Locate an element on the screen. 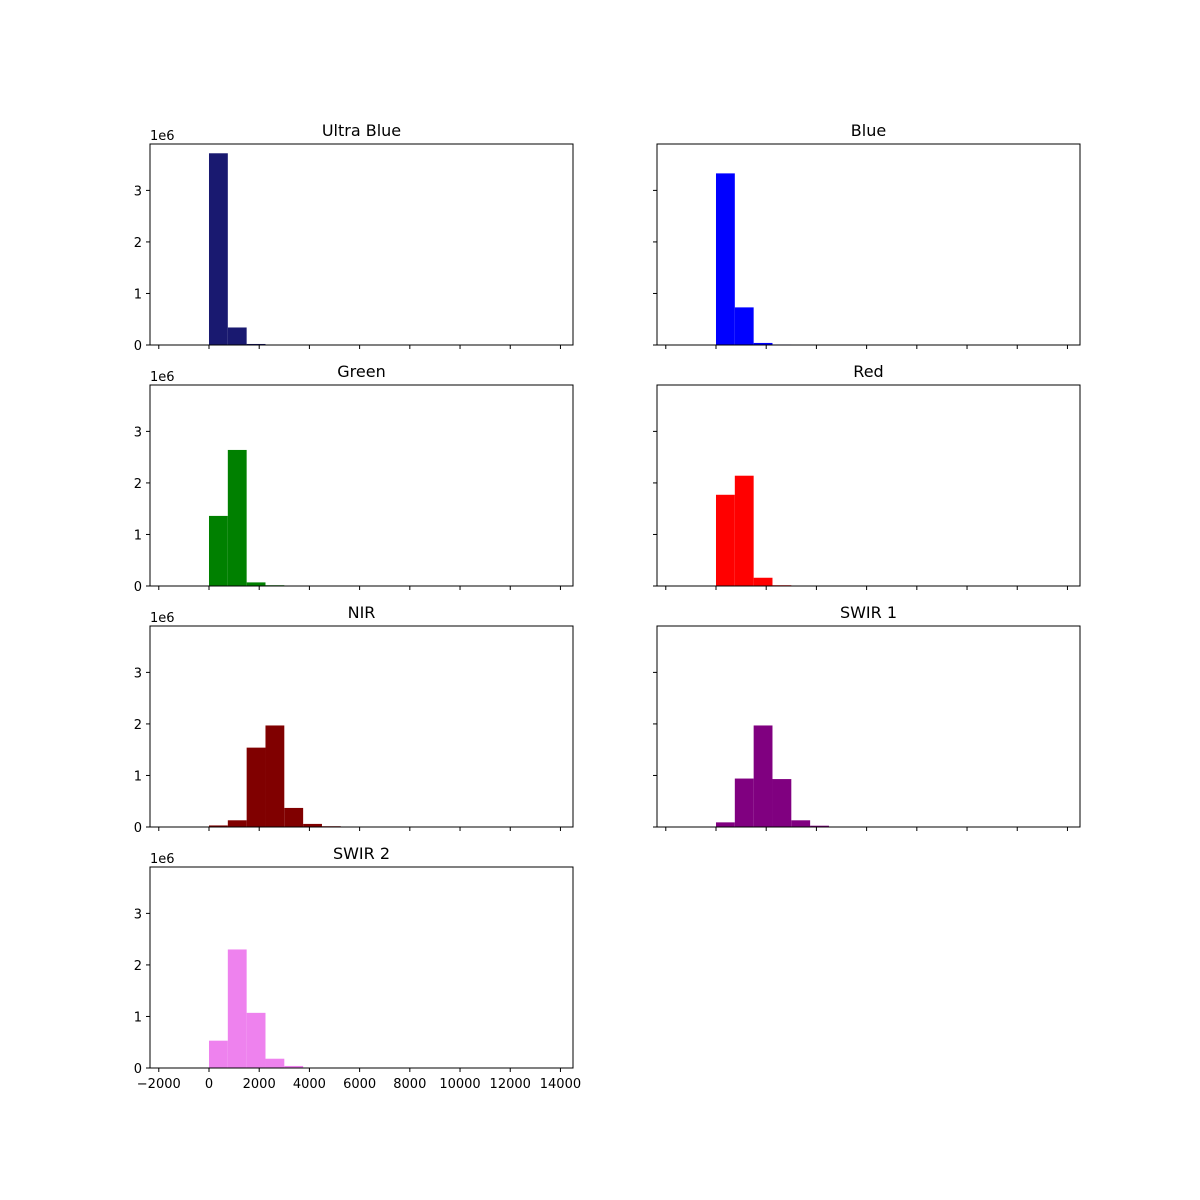 This screenshot has width=1200, height=1200. subplot-green: Green 0 1 2 3 1e6 is located at coordinates (354, 478).